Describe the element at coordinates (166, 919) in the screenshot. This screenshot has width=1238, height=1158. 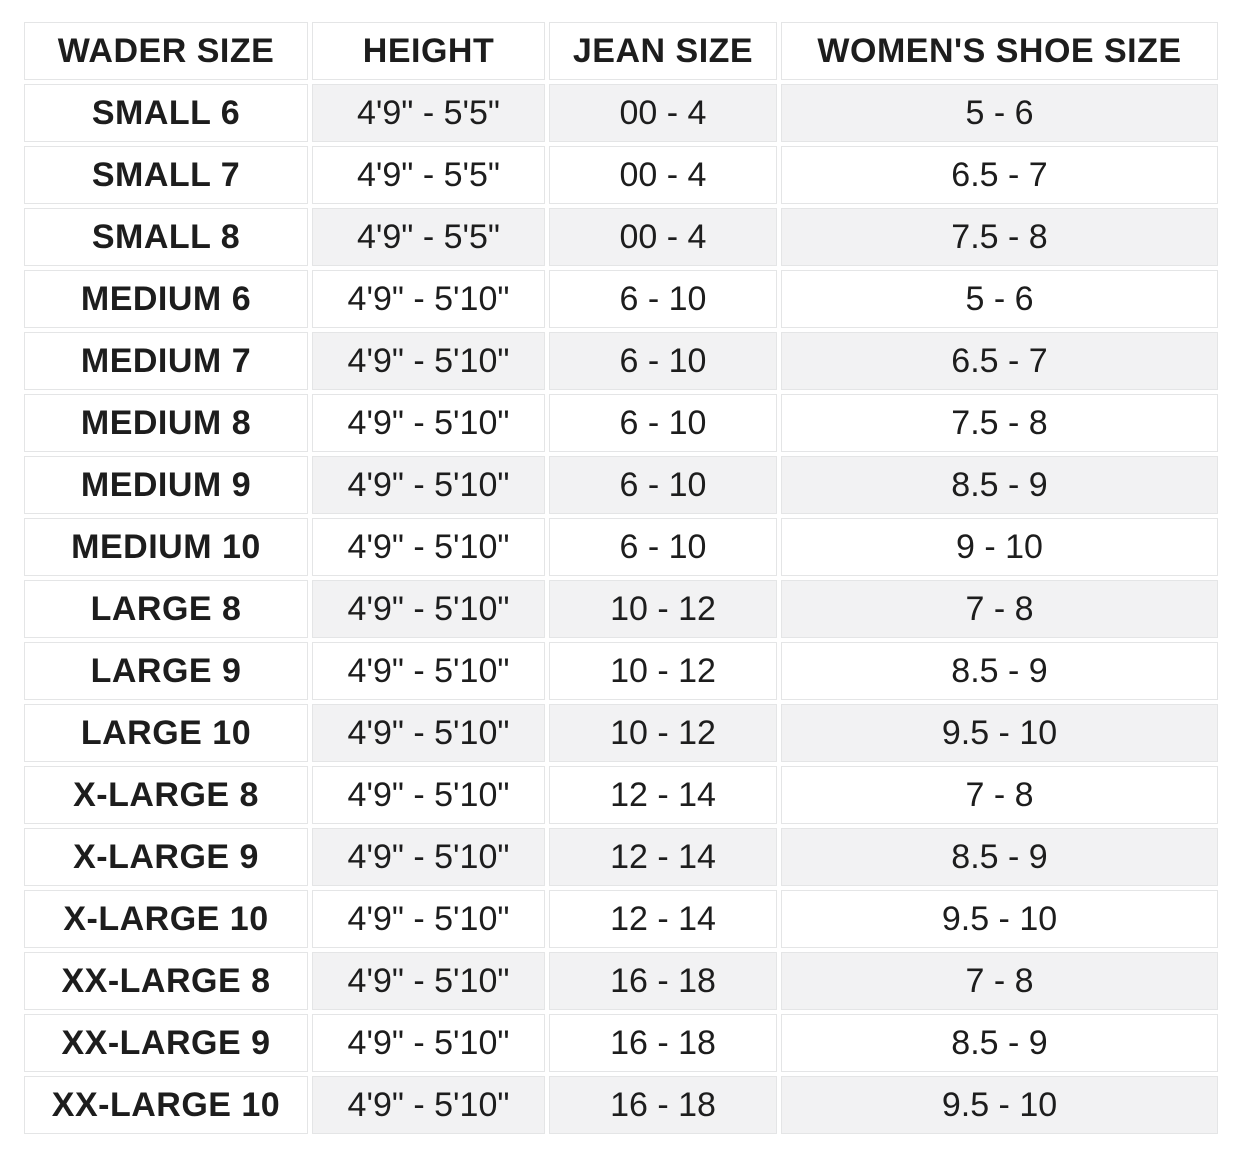
I see `cell-wader-size: X-LARGE 10` at that location.